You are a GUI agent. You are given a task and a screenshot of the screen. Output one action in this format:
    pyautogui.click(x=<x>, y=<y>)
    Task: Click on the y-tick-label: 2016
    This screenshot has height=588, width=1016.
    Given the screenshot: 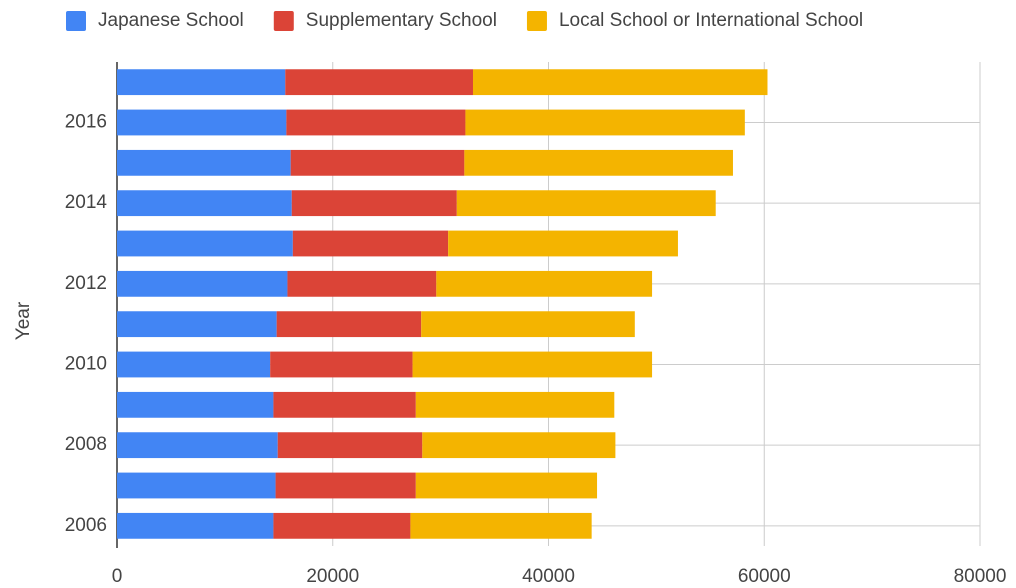 What is the action you would take?
    pyautogui.click(x=86, y=122)
    